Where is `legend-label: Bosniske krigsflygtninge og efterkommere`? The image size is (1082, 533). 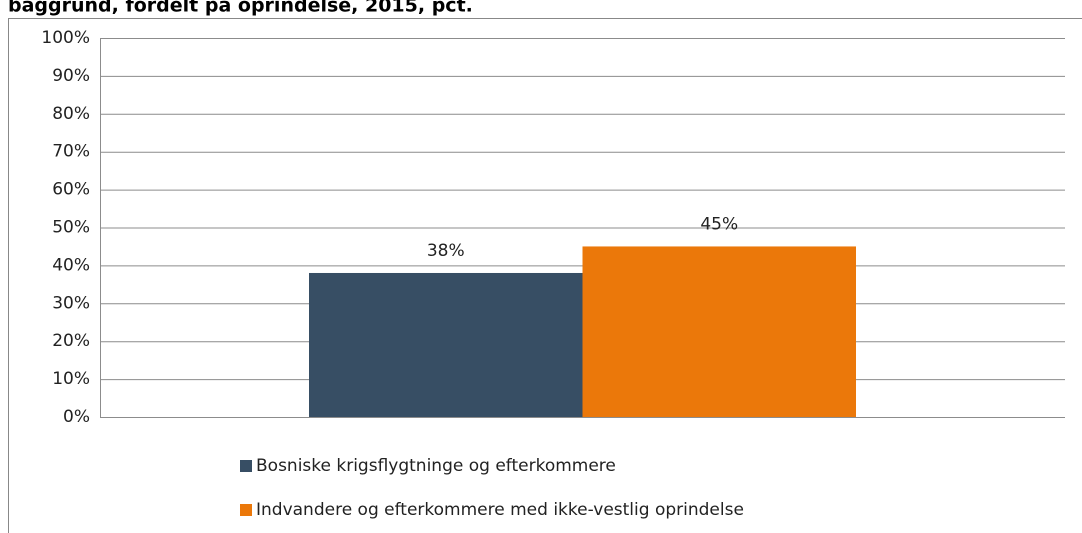
legend-label: Bosniske krigsflygtninge og efterkommere is located at coordinates (436, 466).